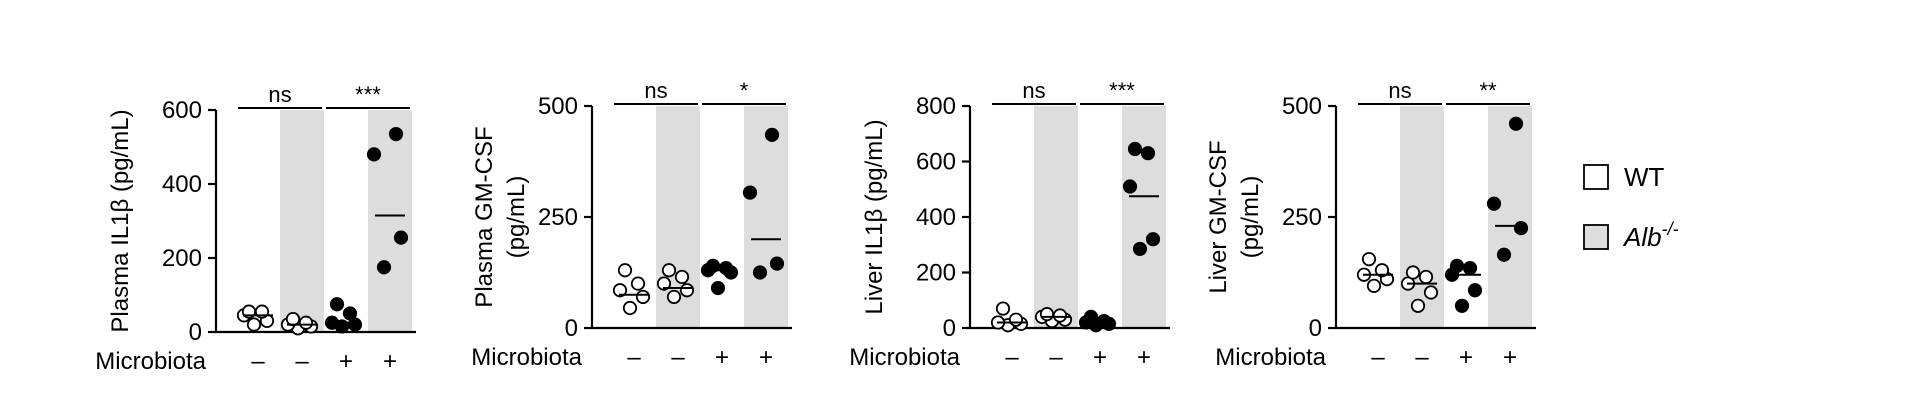  What do you see at coordinates (744, 90) in the screenshot?
I see `significance-label: *` at bounding box center [744, 90].